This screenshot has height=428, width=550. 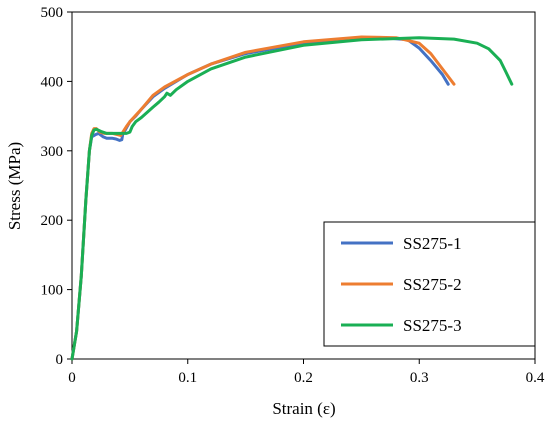 What do you see at coordinates (432, 243) in the screenshot?
I see `legend-label-1: SS275-1` at bounding box center [432, 243].